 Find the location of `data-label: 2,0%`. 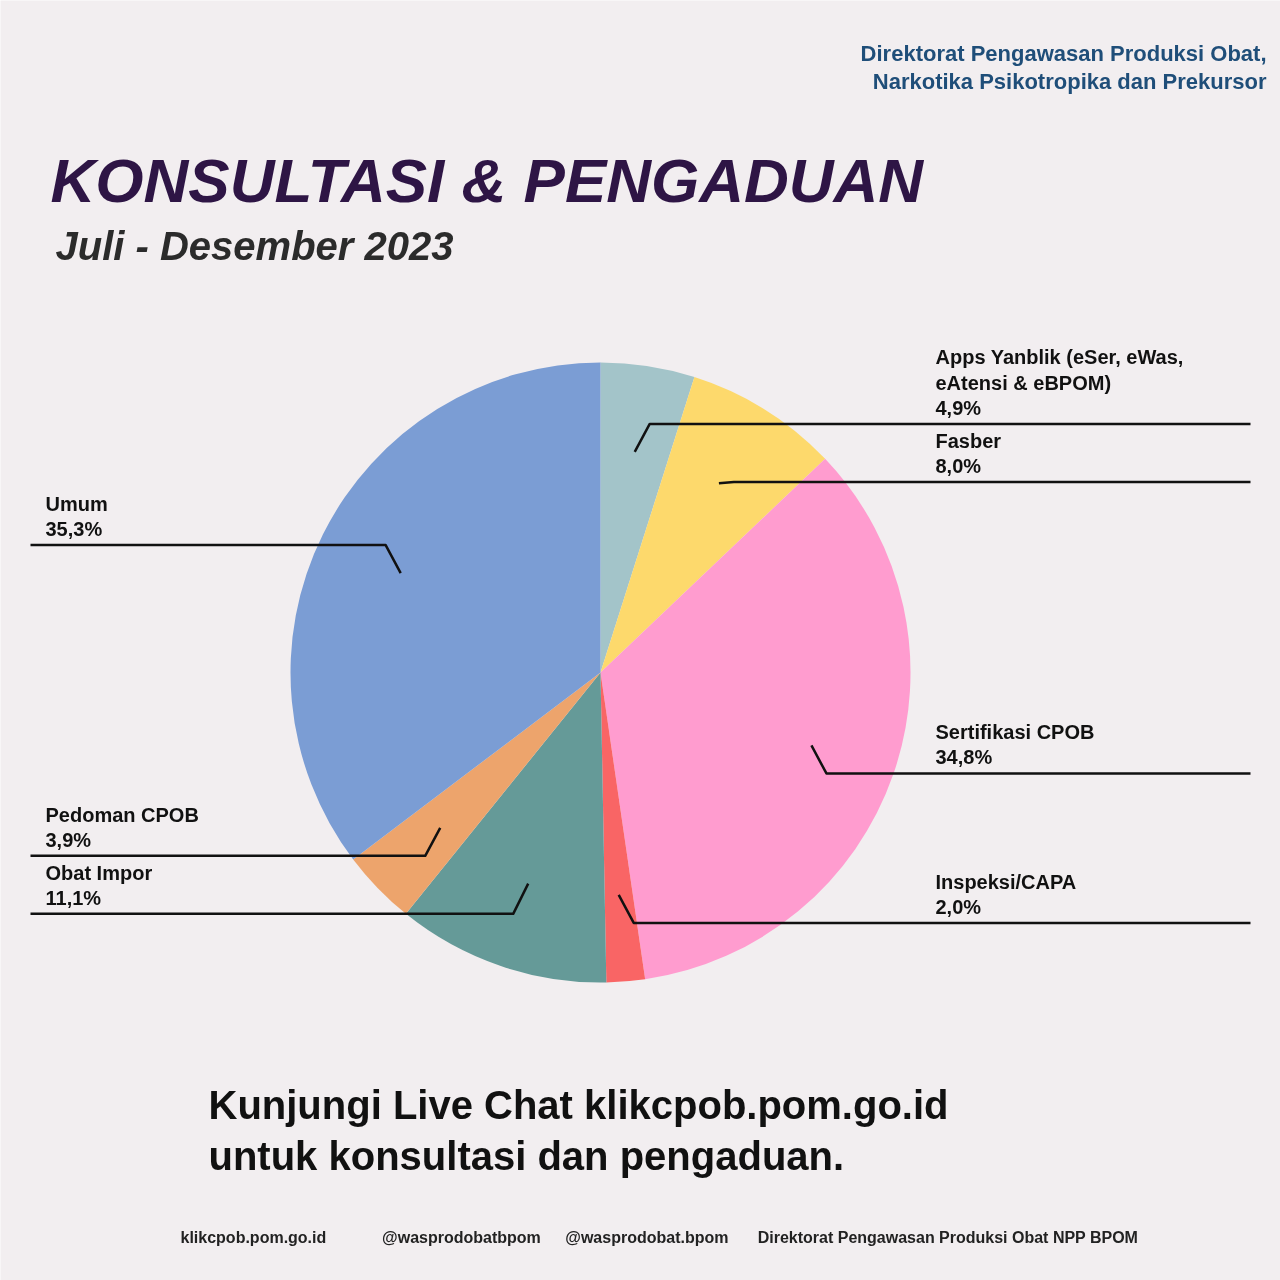

data-label: 2,0% is located at coordinates (958, 906).